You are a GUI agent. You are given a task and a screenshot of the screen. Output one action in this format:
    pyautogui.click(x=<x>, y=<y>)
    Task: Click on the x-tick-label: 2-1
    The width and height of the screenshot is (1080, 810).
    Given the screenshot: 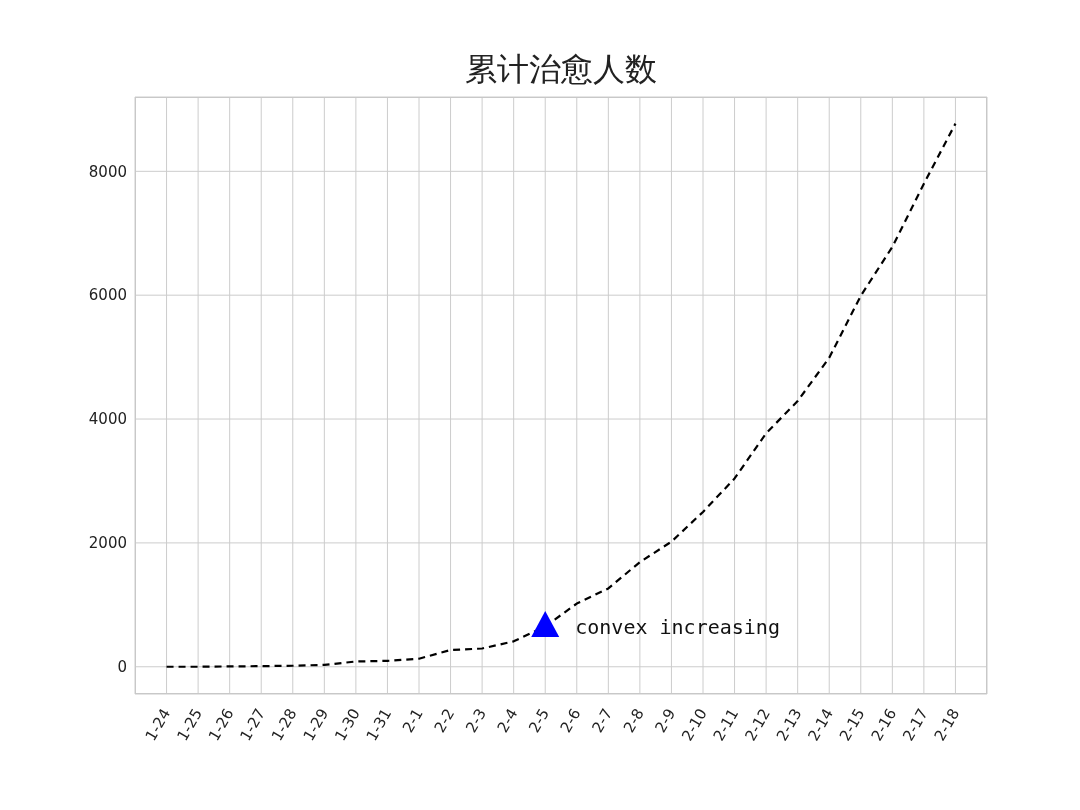 What is the action you would take?
    pyautogui.click(x=412, y=720)
    